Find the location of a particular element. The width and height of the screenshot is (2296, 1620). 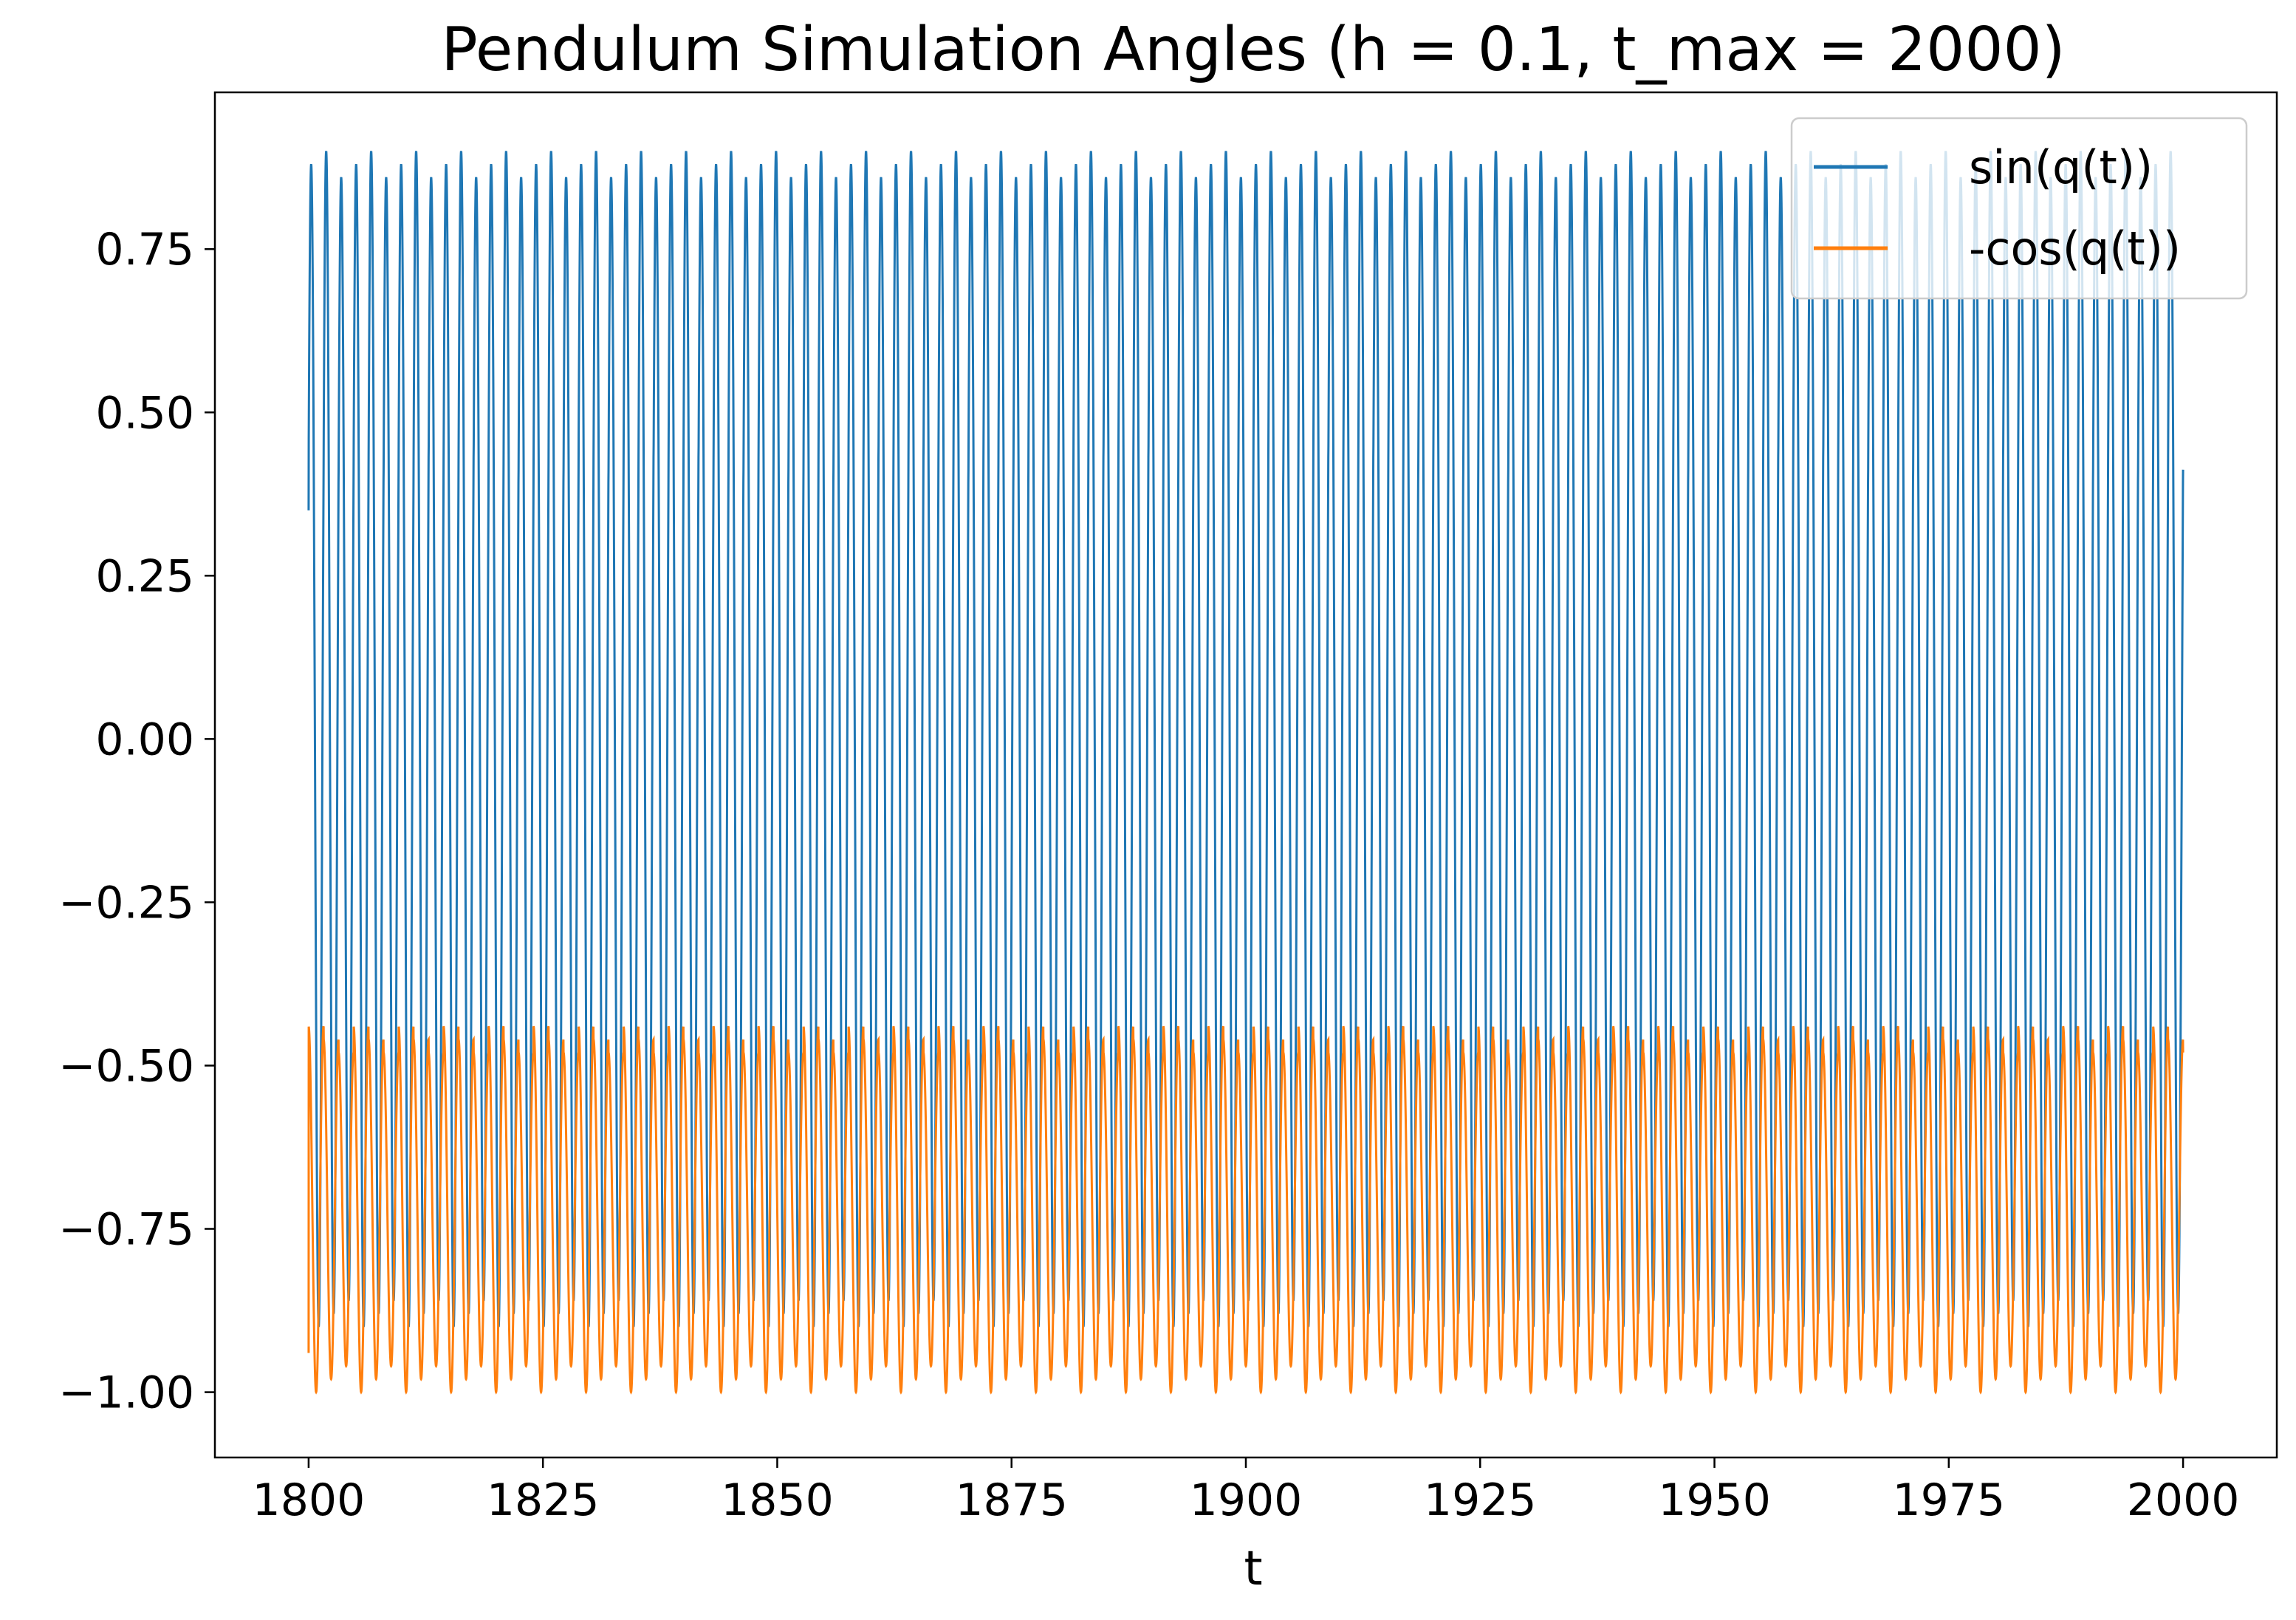

x-tick-label: 1950 is located at coordinates (1714, 1500).